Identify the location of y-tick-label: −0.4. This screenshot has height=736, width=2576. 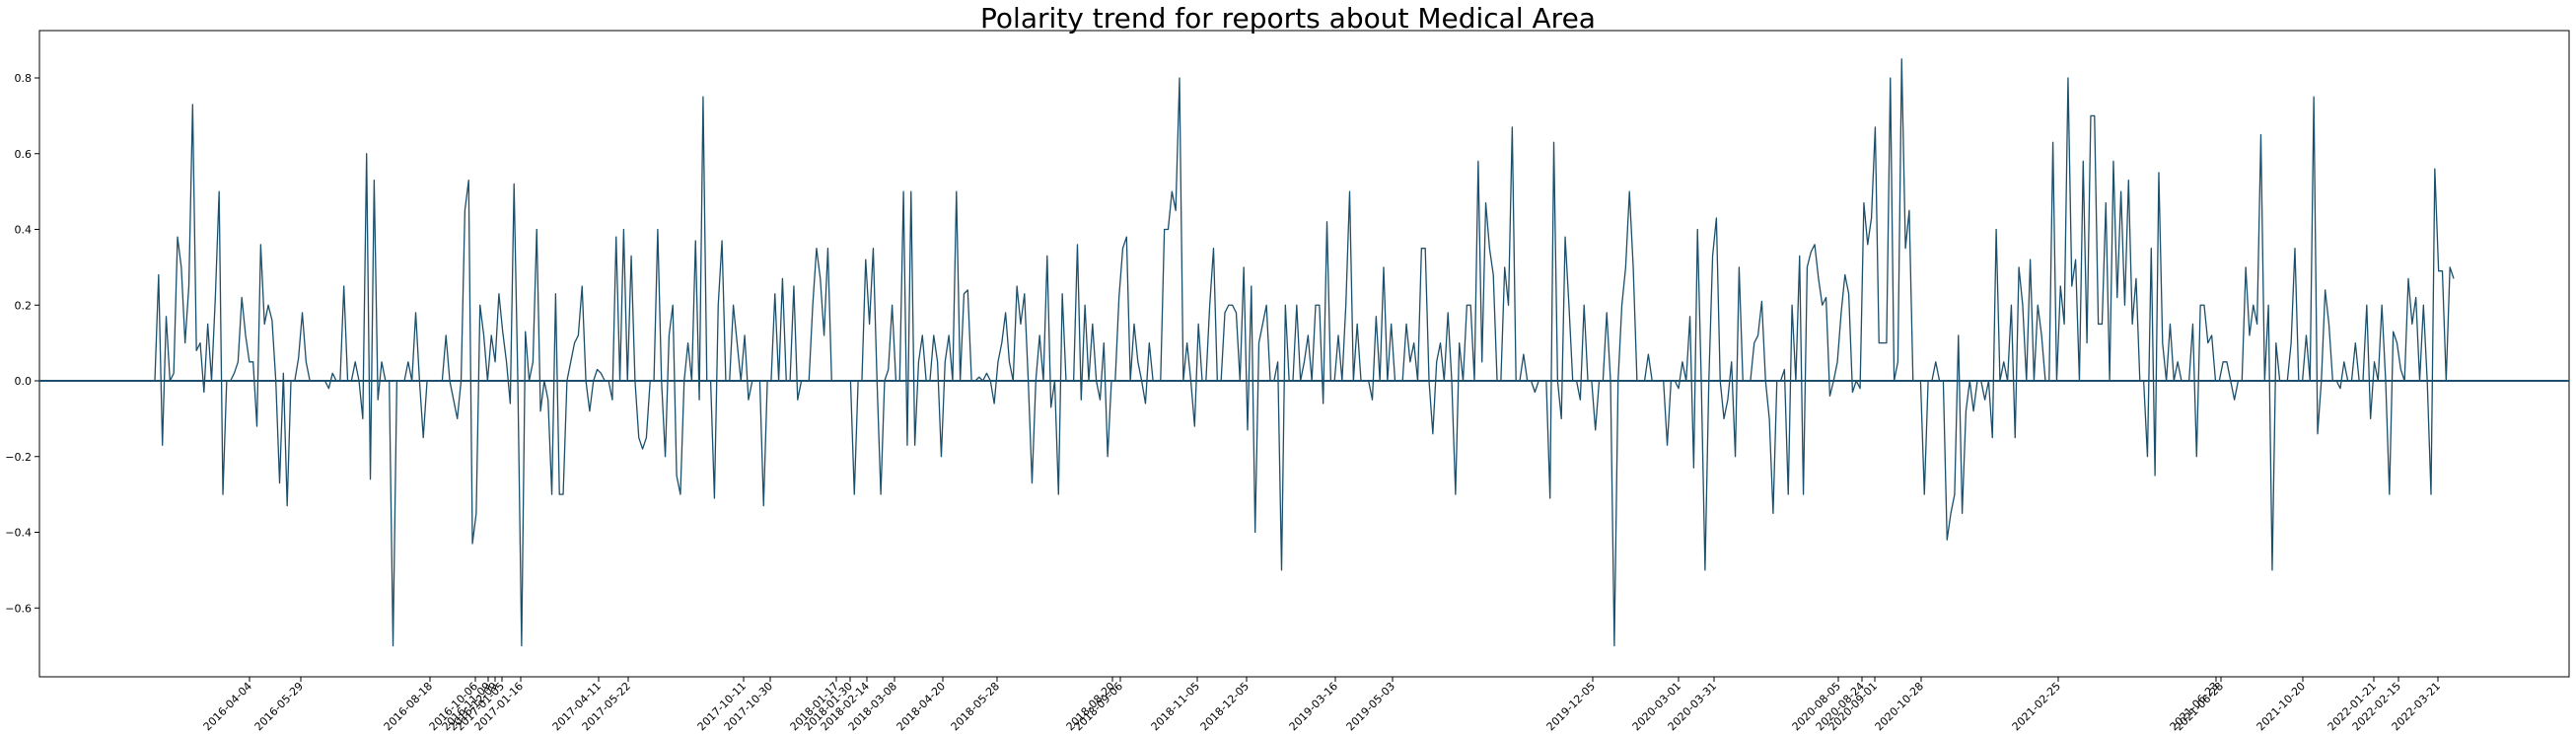
(18, 533).